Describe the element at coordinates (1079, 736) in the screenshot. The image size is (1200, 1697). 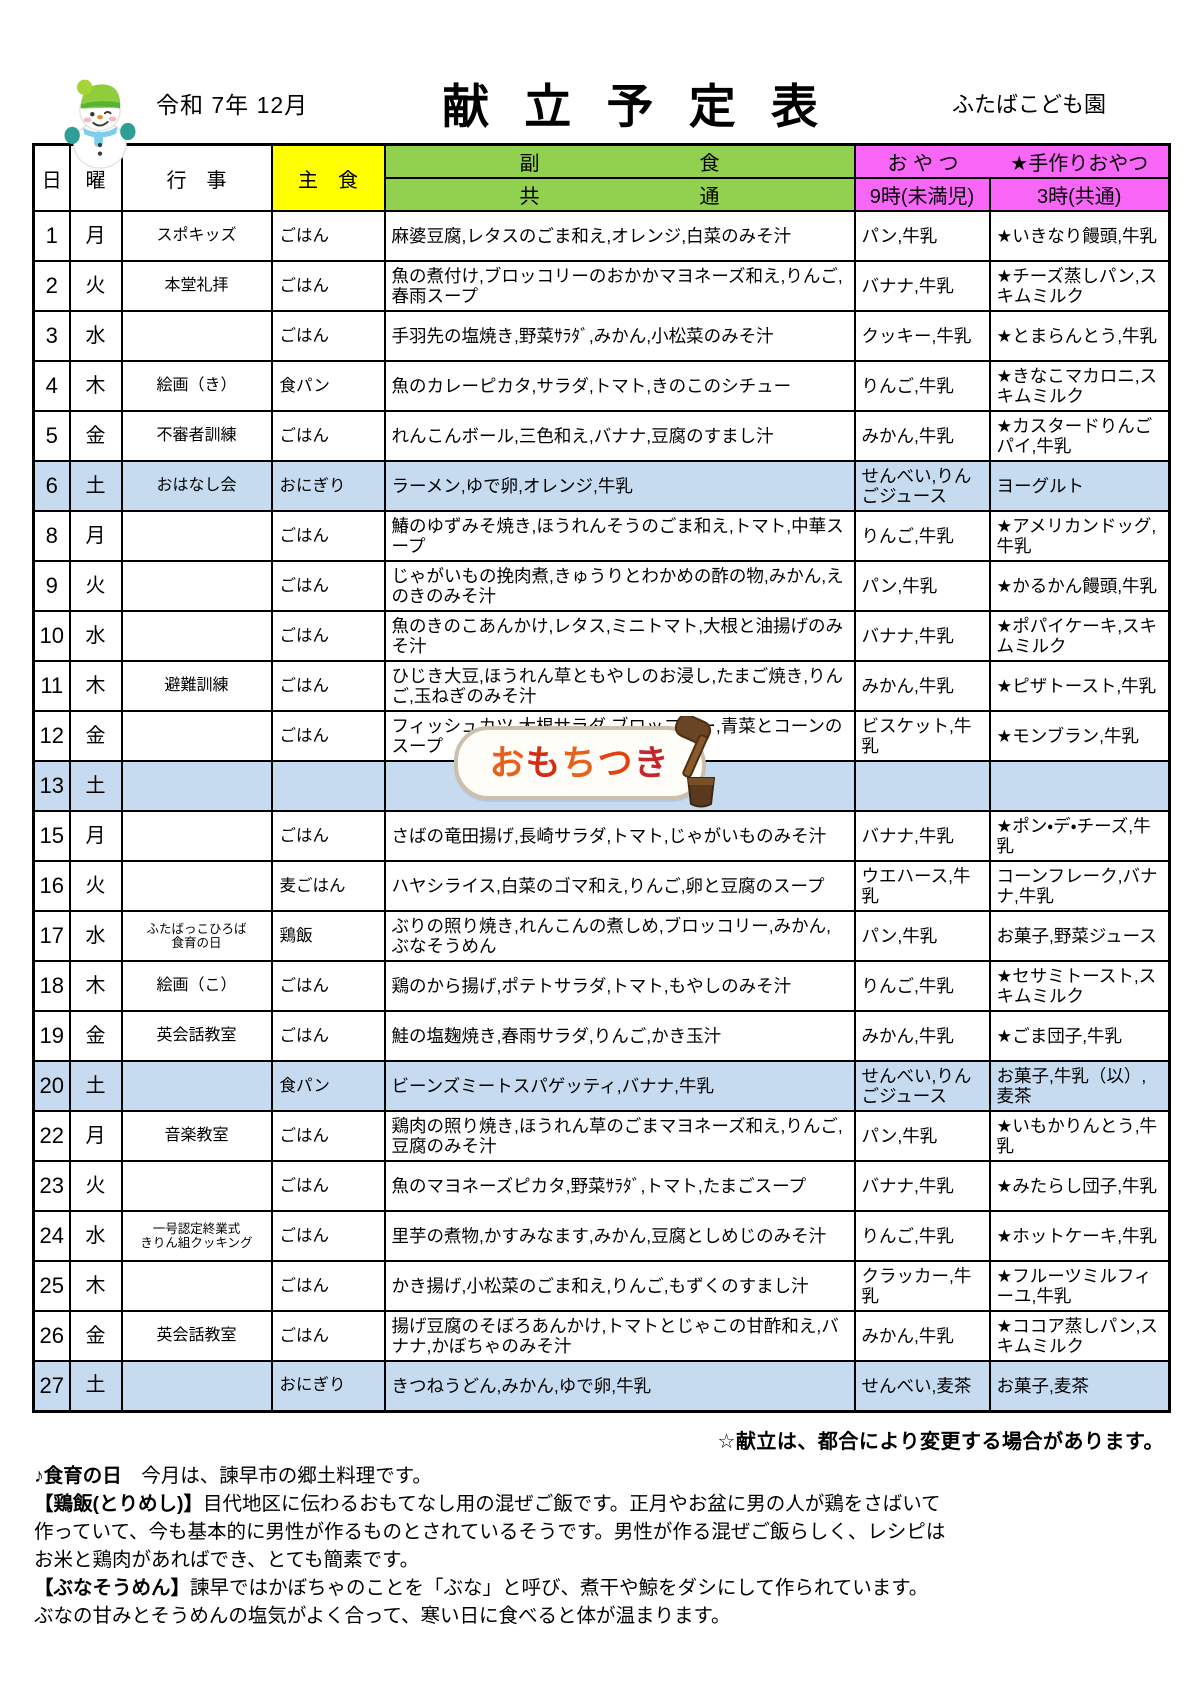
I see `snack-3pm-cell: ★モンブラン,牛乳` at that location.